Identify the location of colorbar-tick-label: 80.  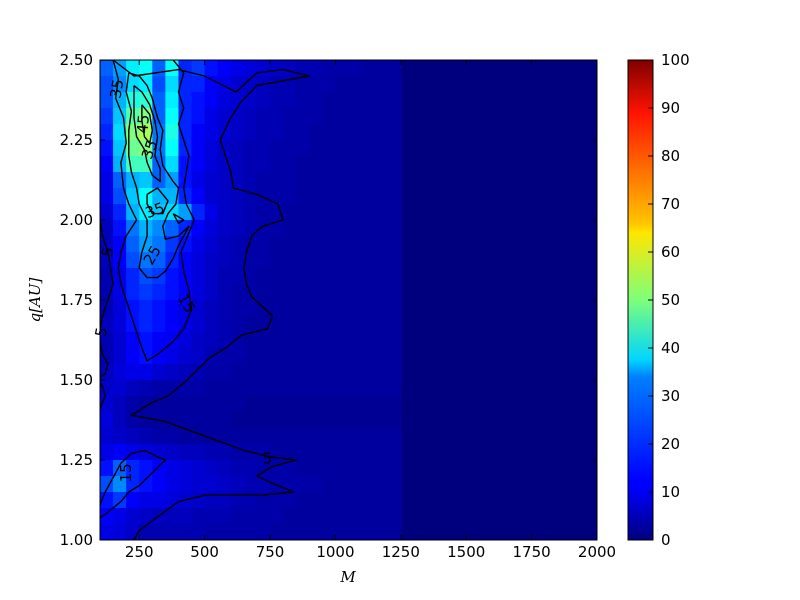
(670, 156).